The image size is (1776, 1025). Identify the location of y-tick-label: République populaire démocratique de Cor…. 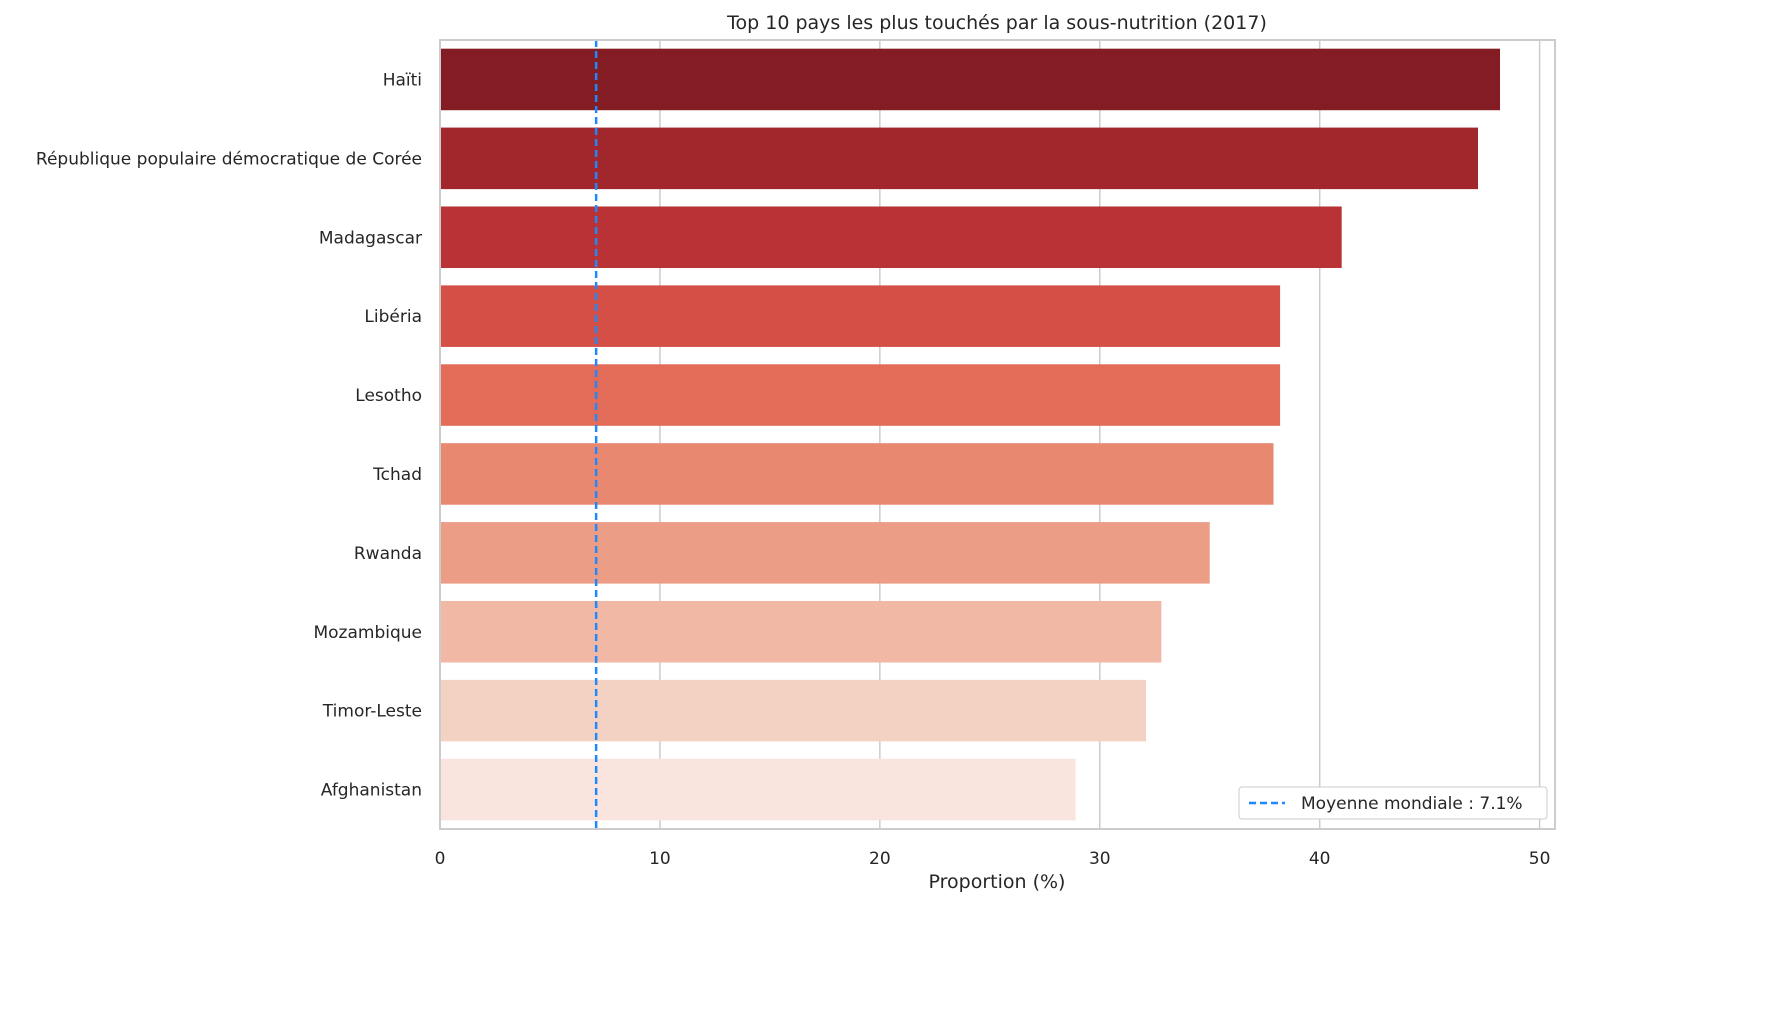
(229, 159).